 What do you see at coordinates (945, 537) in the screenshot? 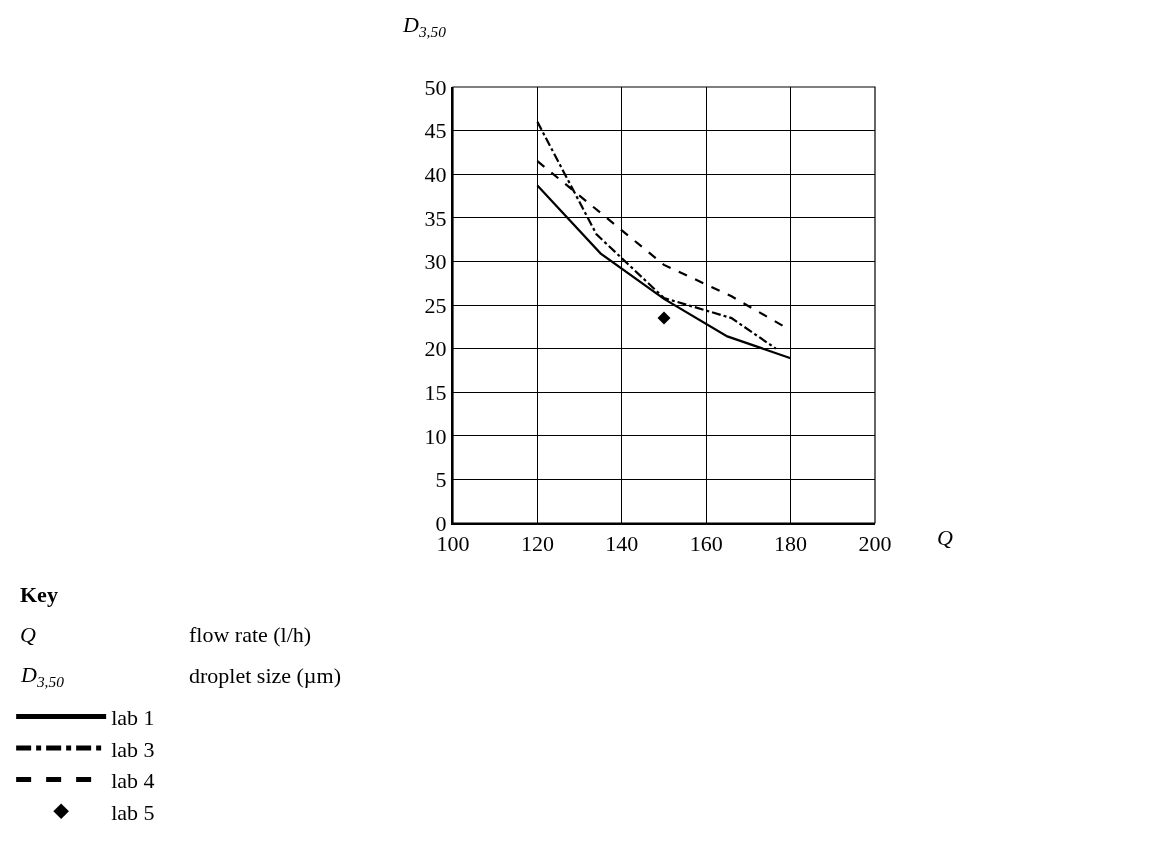
I see `x-axis-title: Q` at bounding box center [945, 537].